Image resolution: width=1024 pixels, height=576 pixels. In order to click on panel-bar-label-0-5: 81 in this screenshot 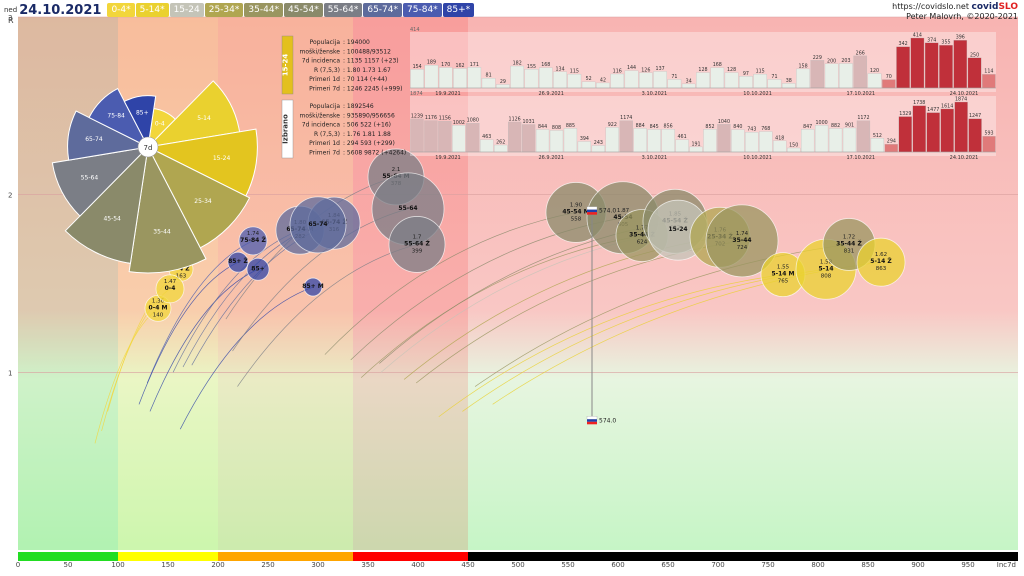, I will do `click(489, 76)`.